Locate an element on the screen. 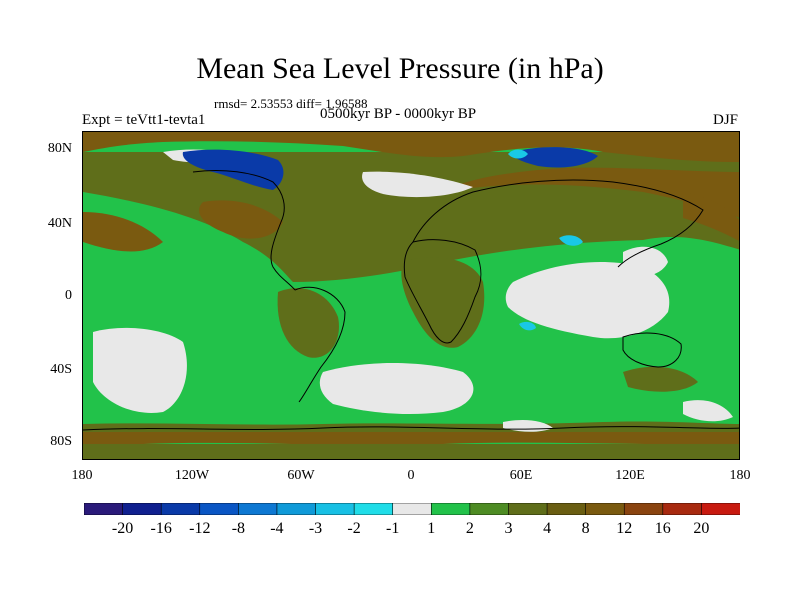 This screenshot has height=600, width=800. map-brown-east is located at coordinates (711, 216).